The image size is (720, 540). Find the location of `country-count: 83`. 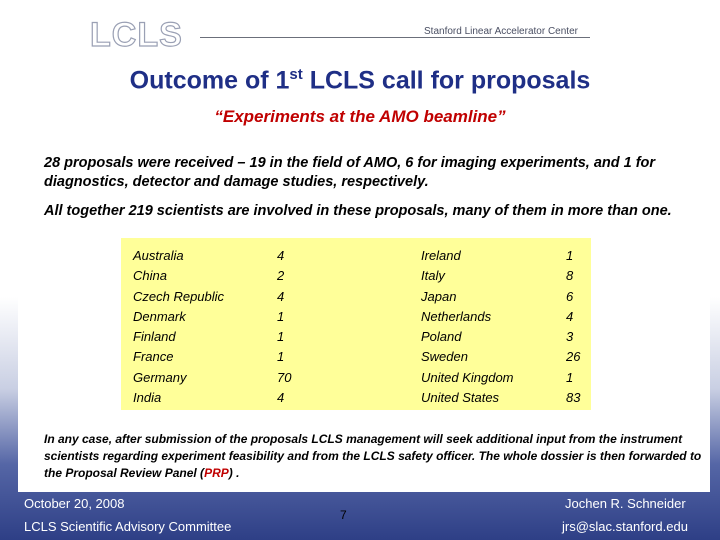

country-count: 83 is located at coordinates (573, 398).